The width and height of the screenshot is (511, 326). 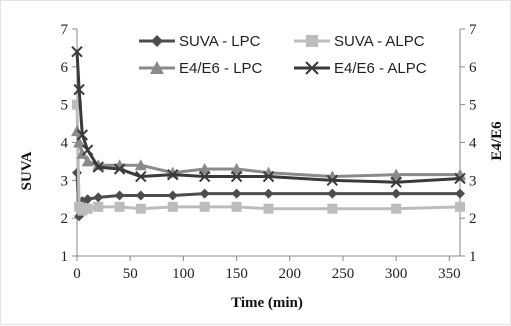 What do you see at coordinates (77, 274) in the screenshot?
I see `x-tick-label: 0` at bounding box center [77, 274].